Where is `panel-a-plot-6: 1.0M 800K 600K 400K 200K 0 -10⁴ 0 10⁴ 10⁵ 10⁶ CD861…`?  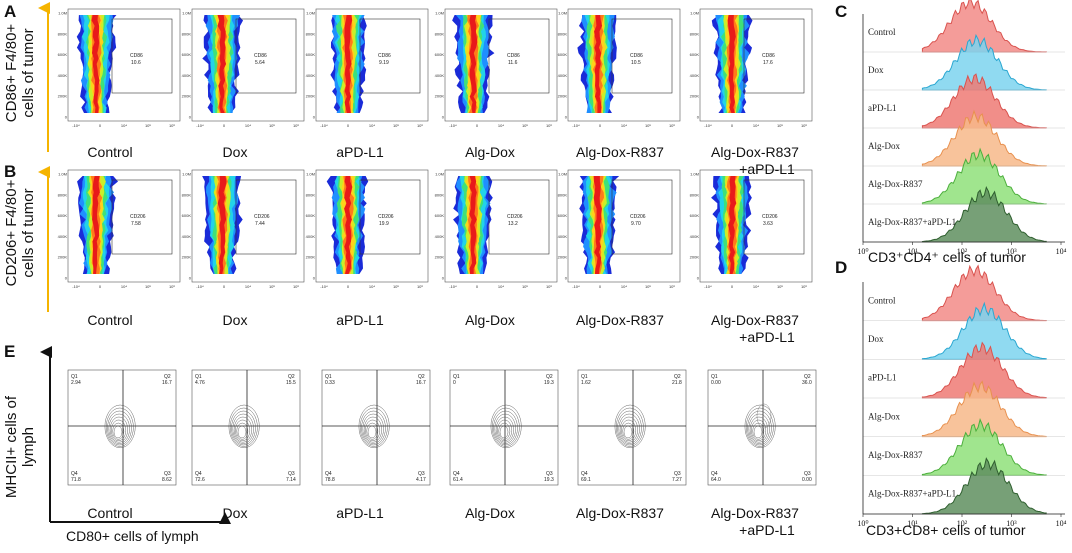
panel-a-plot-6: 1.0M 800K 600K 400K 200K 0 -10⁴ 0 10⁴ 10⁵ 10⁶ CD861… is located at coordinates (751, 68).